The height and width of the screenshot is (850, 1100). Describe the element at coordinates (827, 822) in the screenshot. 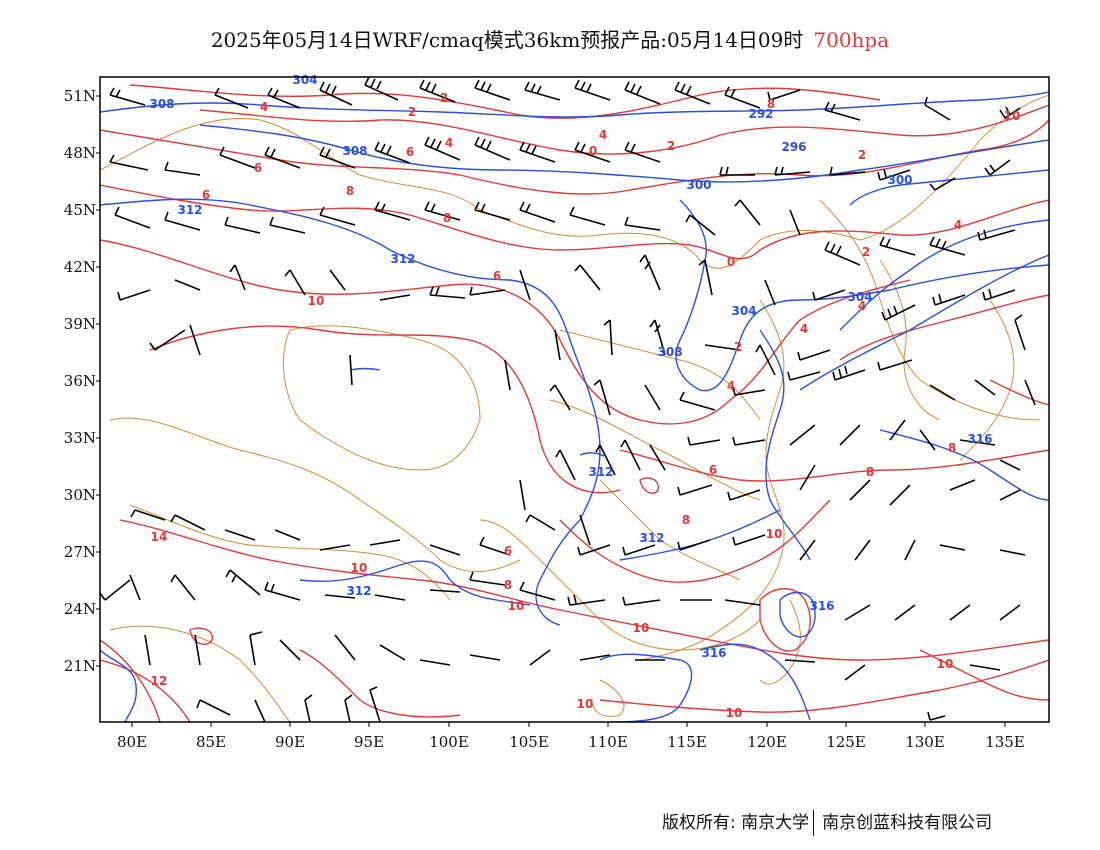

I see `copyright-footer: 版权所有: 南京大学 南京创蓝科技有限公司` at that location.